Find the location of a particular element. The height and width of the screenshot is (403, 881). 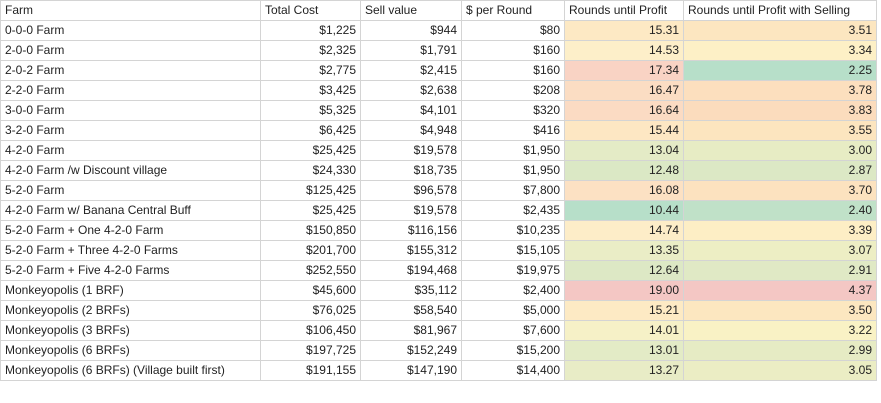

cell-farm: Monkeyopolis (6 BRFs) is located at coordinates (130, 350).